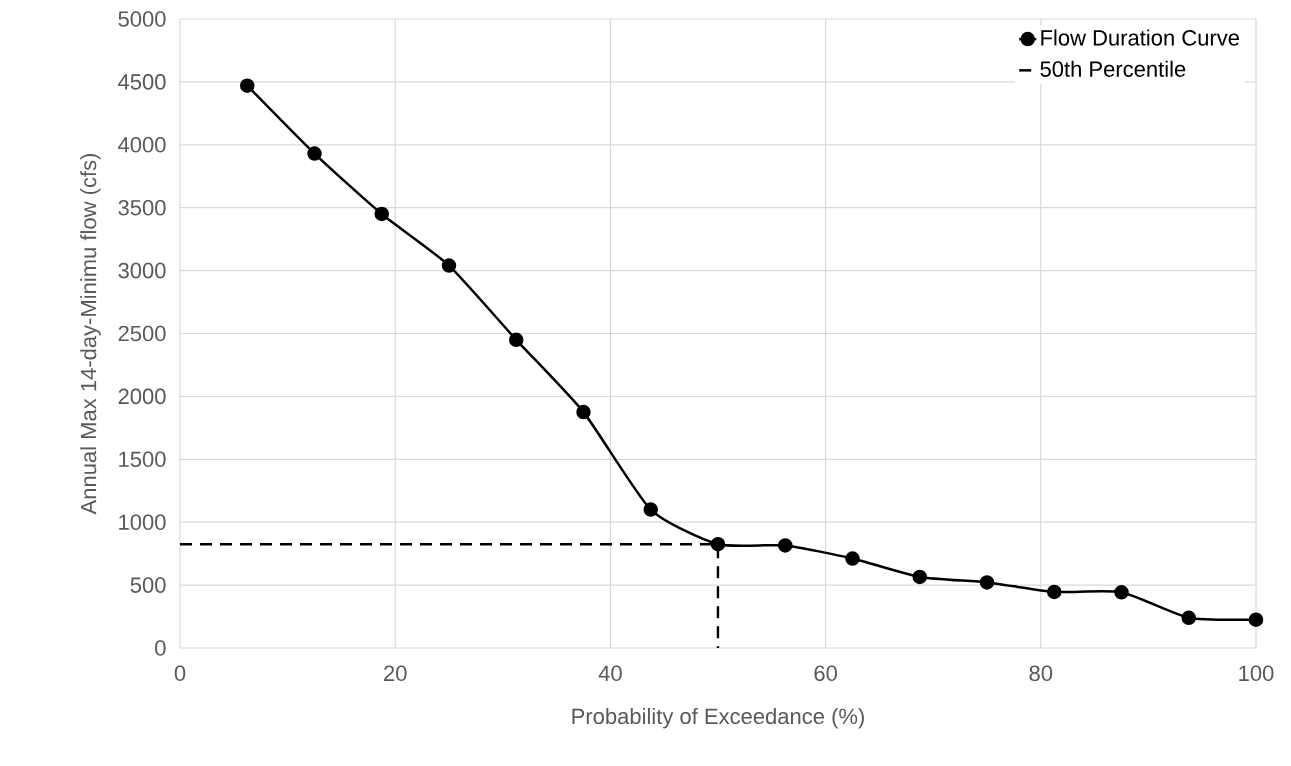 This screenshot has width=1291, height=766. I want to click on legend-label: 50th Percentile, so click(1113, 68).